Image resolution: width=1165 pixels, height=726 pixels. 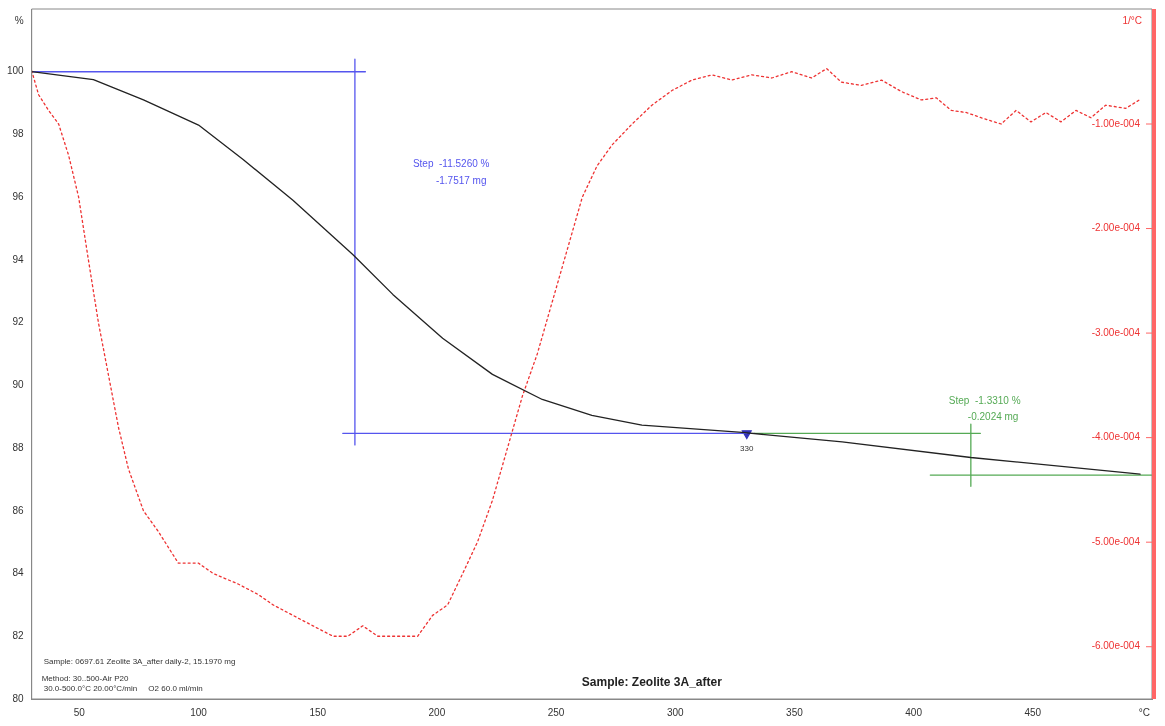 What do you see at coordinates (984, 400) in the screenshot?
I see `annotation: Step -1.3310 %` at bounding box center [984, 400].